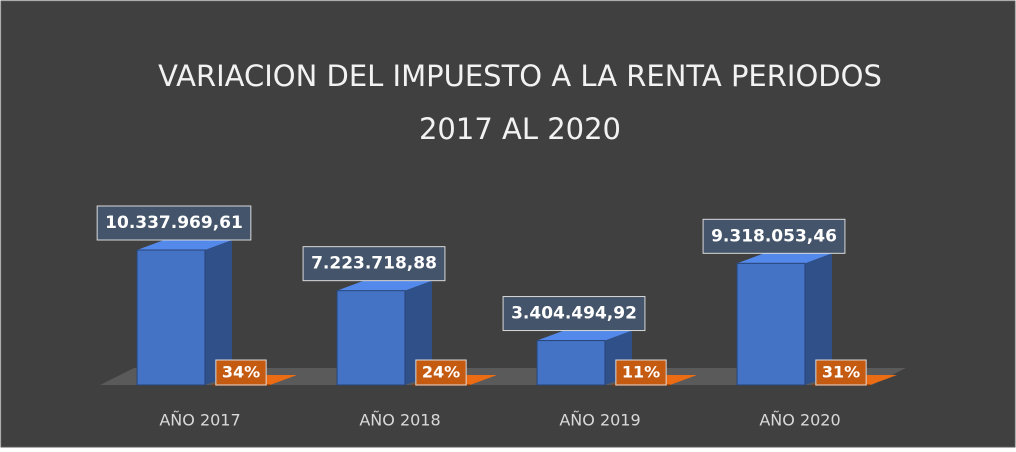 The height and width of the screenshot is (452, 1016). I want to click on data-label: 24%, so click(441, 371).